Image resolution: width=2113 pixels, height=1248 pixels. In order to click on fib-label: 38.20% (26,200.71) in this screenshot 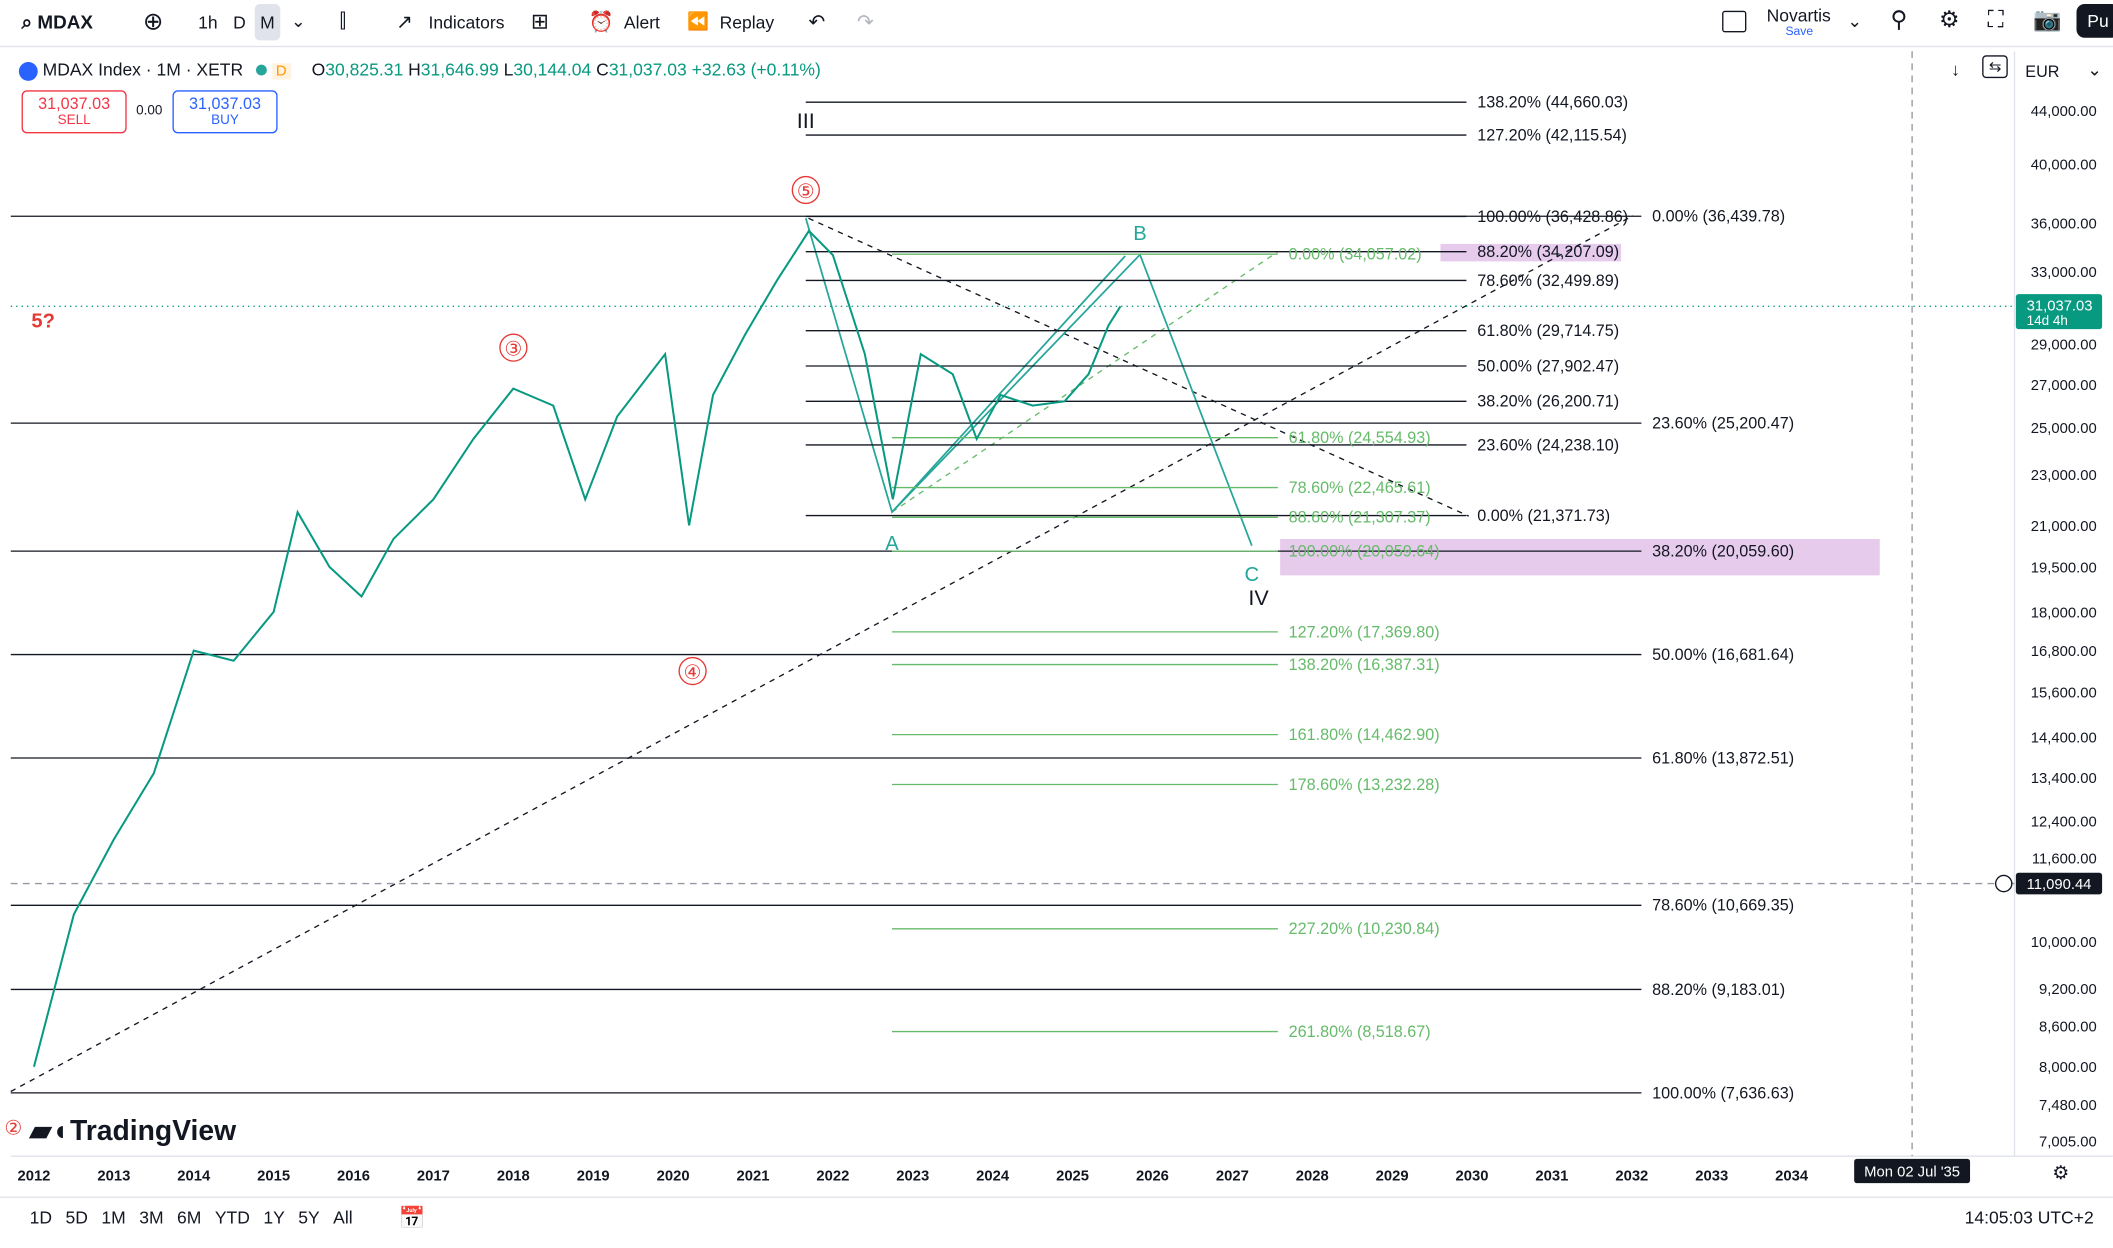, I will do `click(1548, 402)`.